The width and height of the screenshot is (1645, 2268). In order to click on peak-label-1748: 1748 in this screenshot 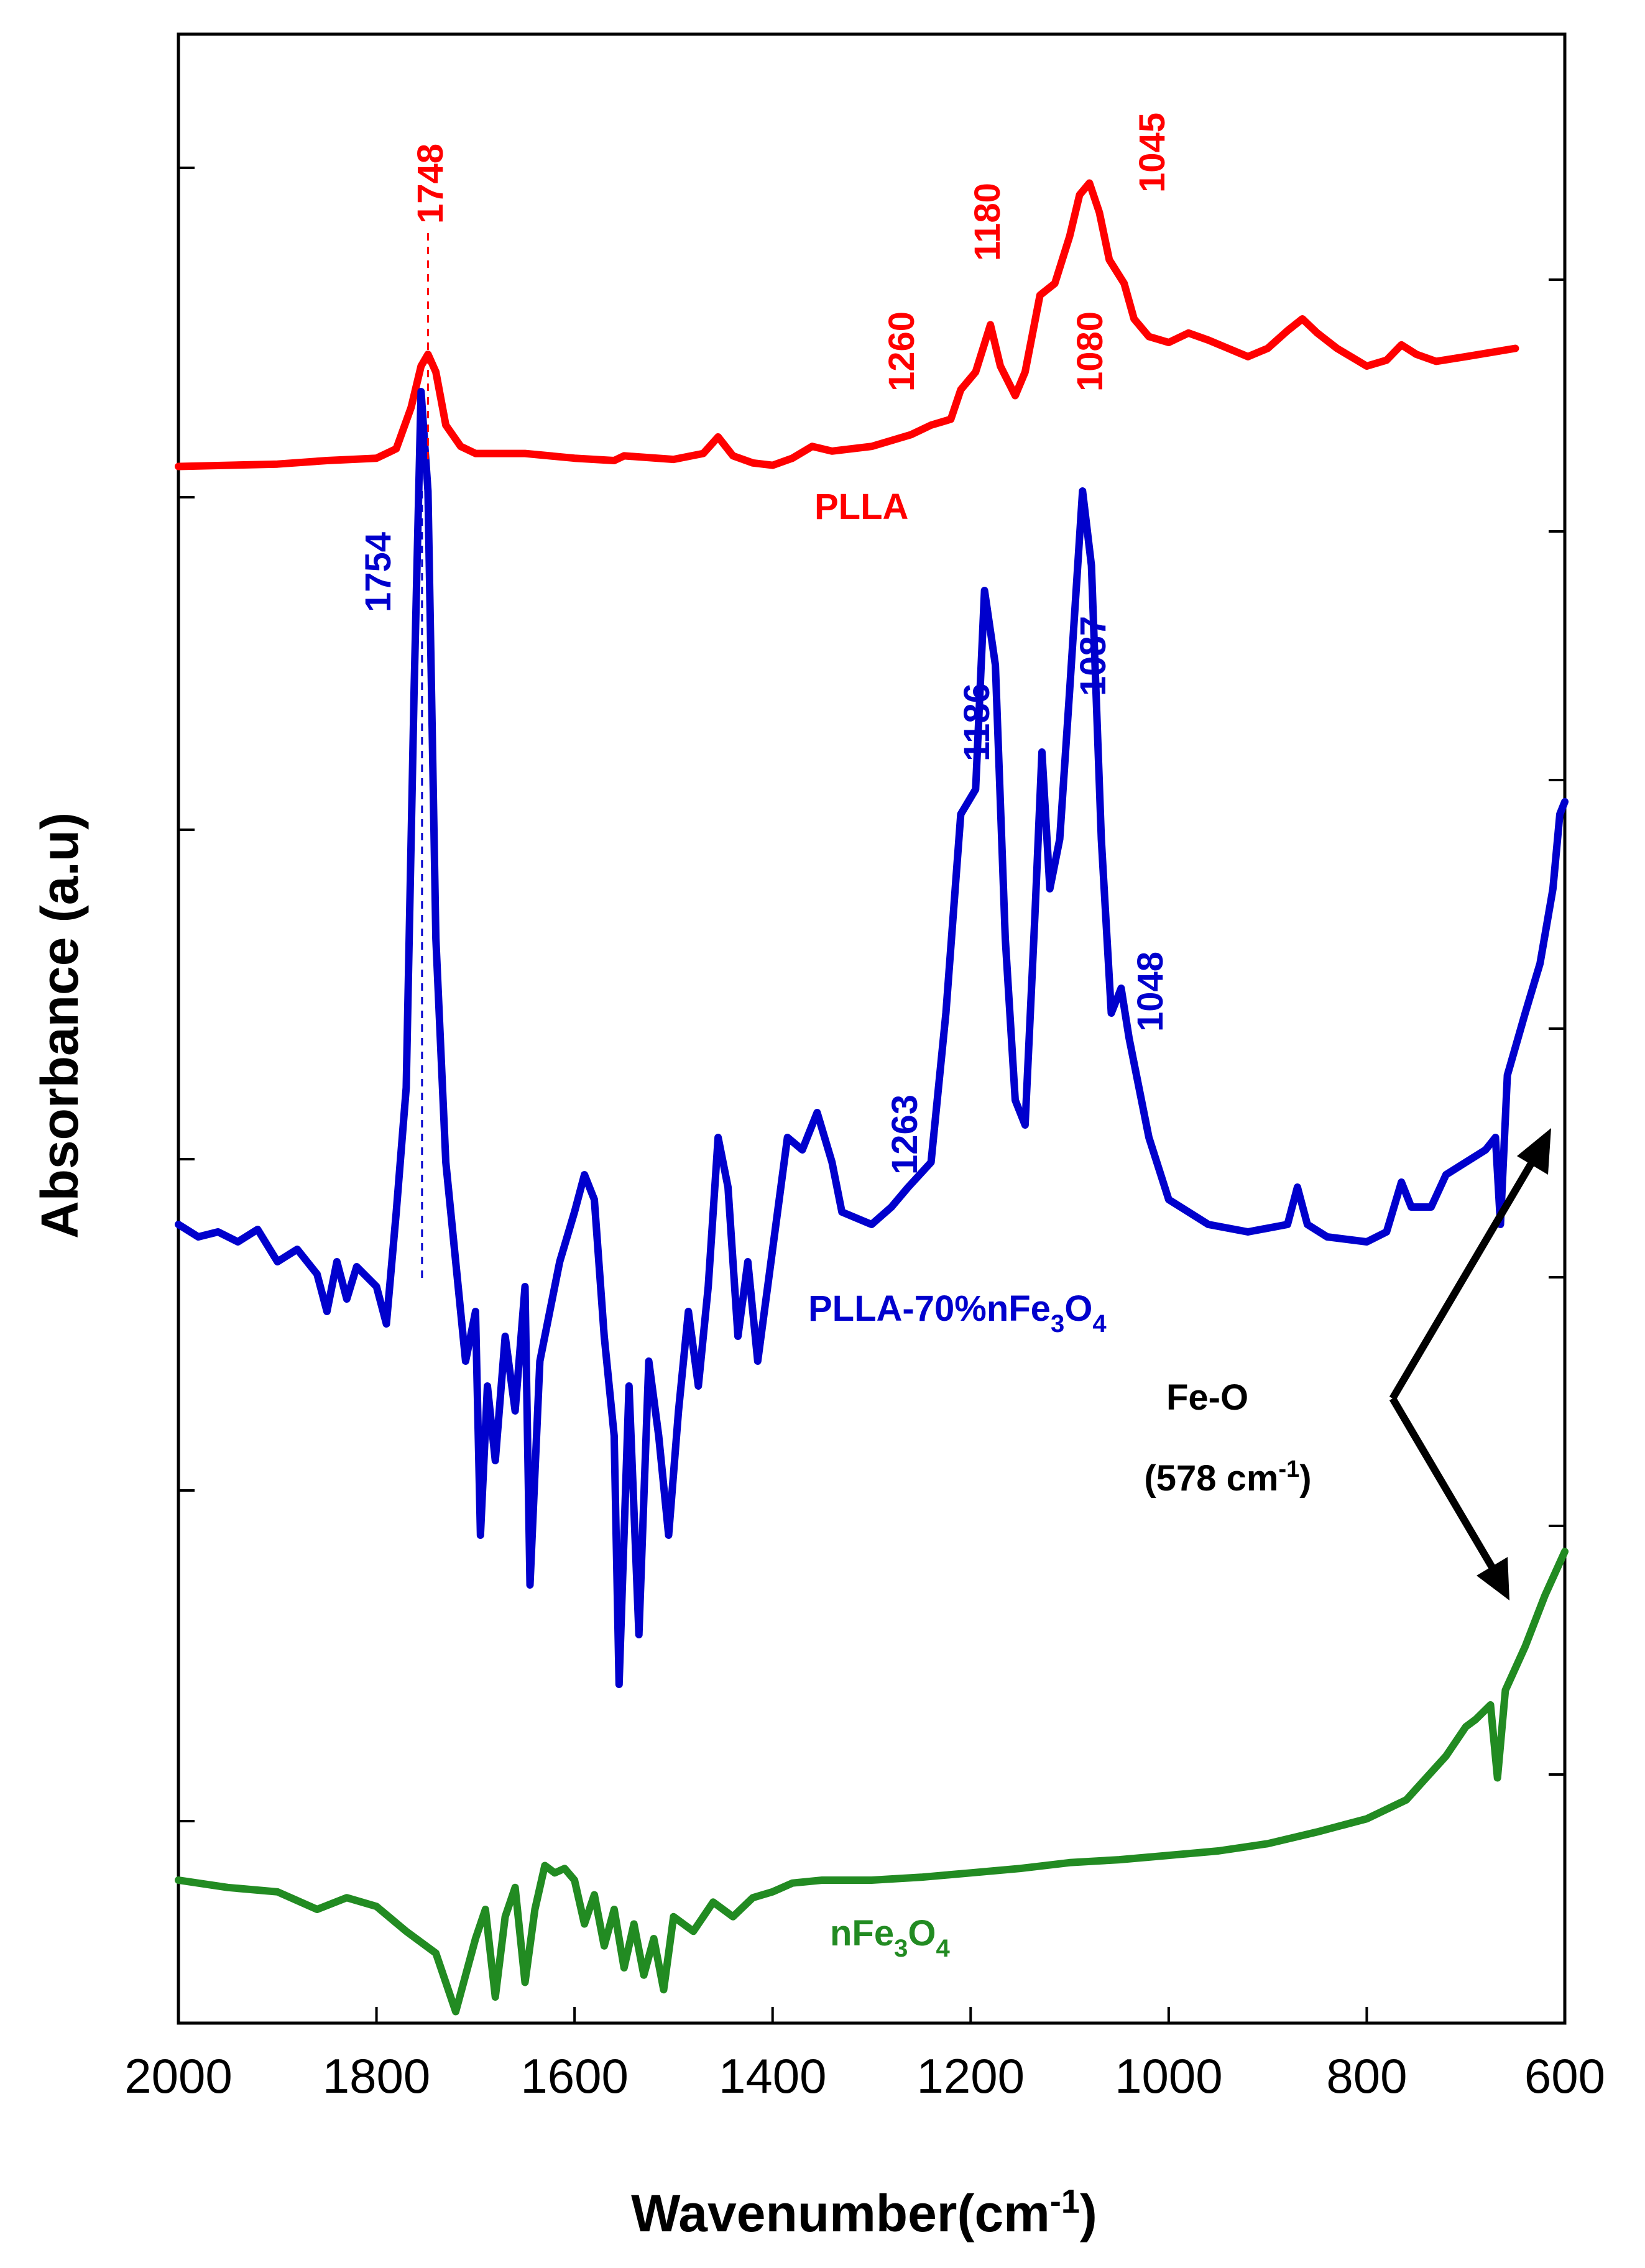, I will do `click(431, 184)`.